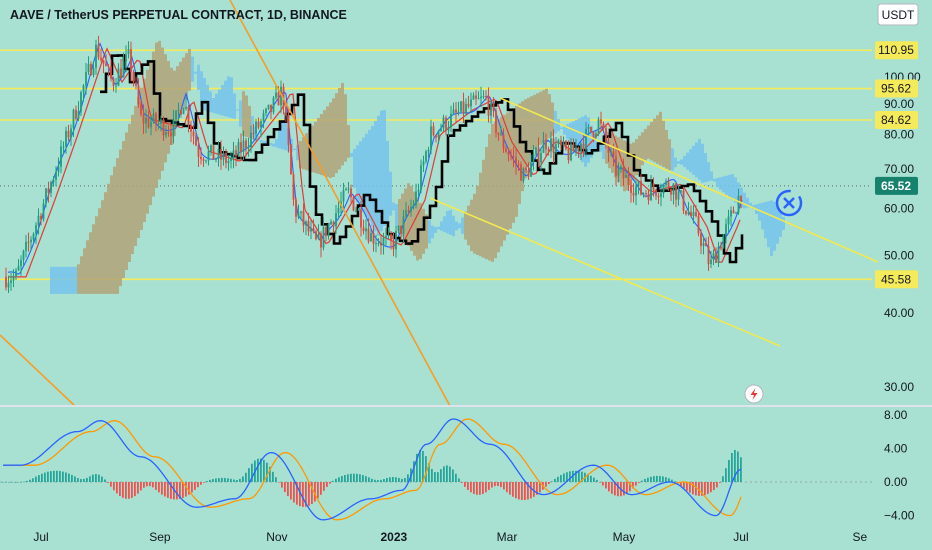 The height and width of the screenshot is (550, 932). What do you see at coordinates (450, 537) in the screenshot?
I see `time-axis: Jul Sep Nov 2023 Mar May Jul Se` at bounding box center [450, 537].